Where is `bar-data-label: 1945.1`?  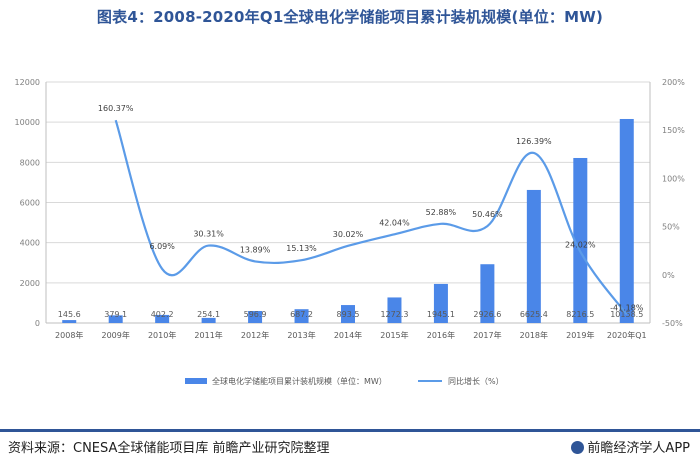 bar-data-label: 1945.1 is located at coordinates (441, 314).